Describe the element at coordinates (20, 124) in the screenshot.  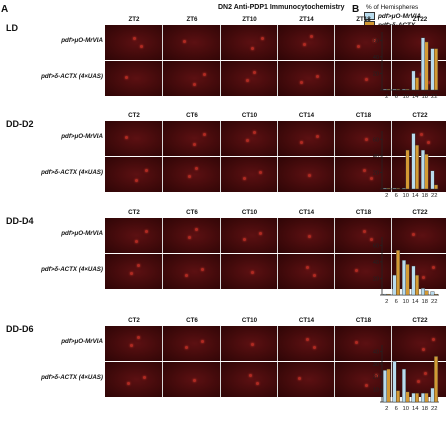
I see `condition-label: DD-D2` at that location.